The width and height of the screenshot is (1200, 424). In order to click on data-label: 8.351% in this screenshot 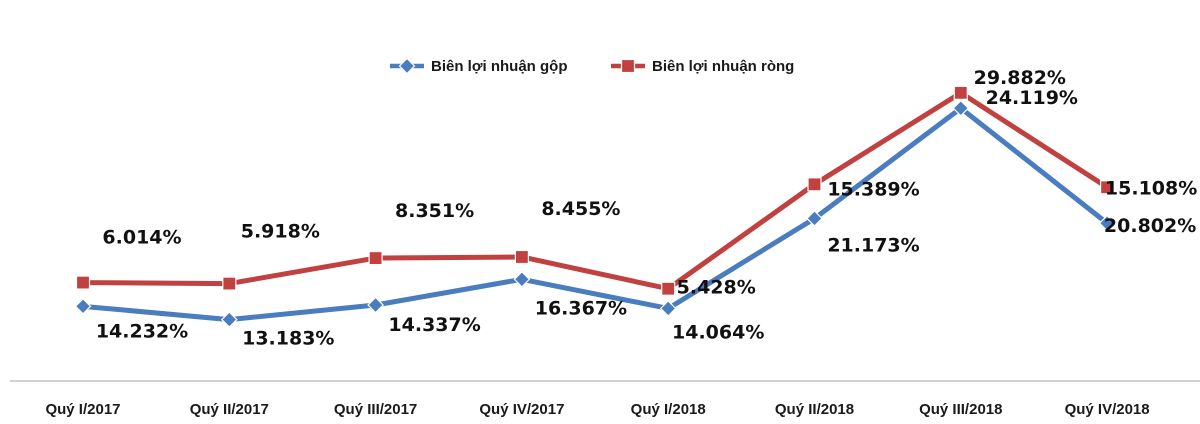, I will do `click(434, 211)`.